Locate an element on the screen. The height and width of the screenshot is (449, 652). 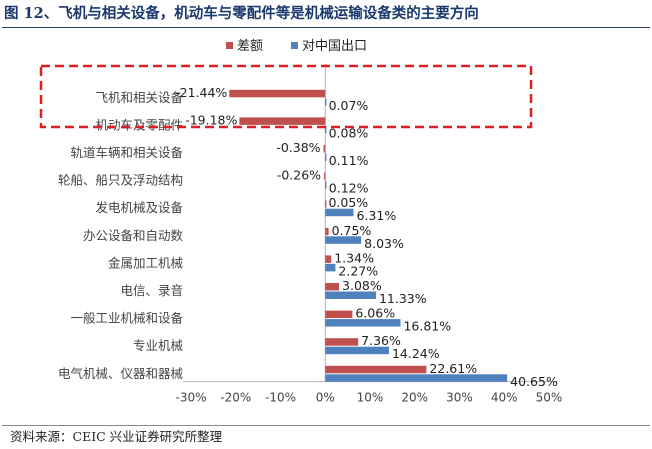
data-label-export: 8.03% is located at coordinates (384, 243).